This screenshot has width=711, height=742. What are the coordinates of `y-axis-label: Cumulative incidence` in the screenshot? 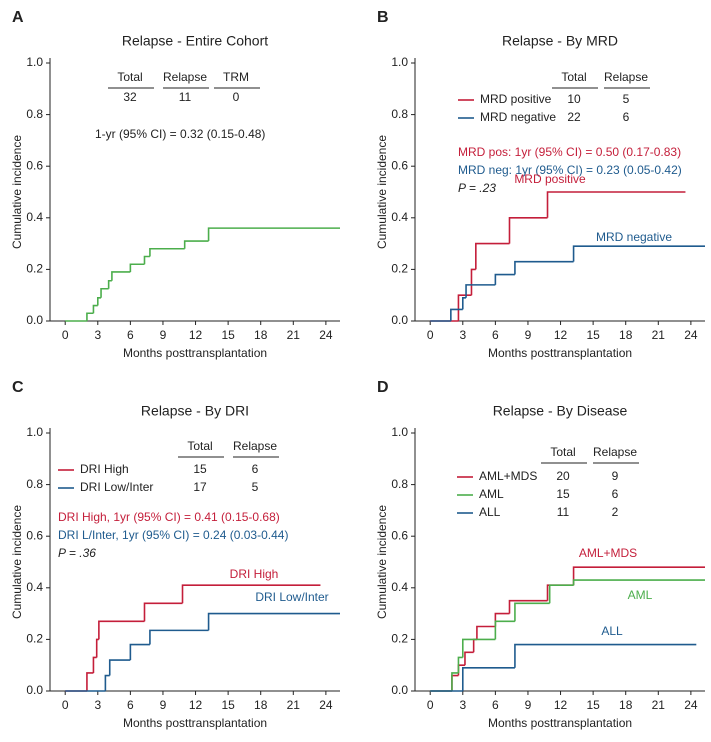 It's located at (17, 192).